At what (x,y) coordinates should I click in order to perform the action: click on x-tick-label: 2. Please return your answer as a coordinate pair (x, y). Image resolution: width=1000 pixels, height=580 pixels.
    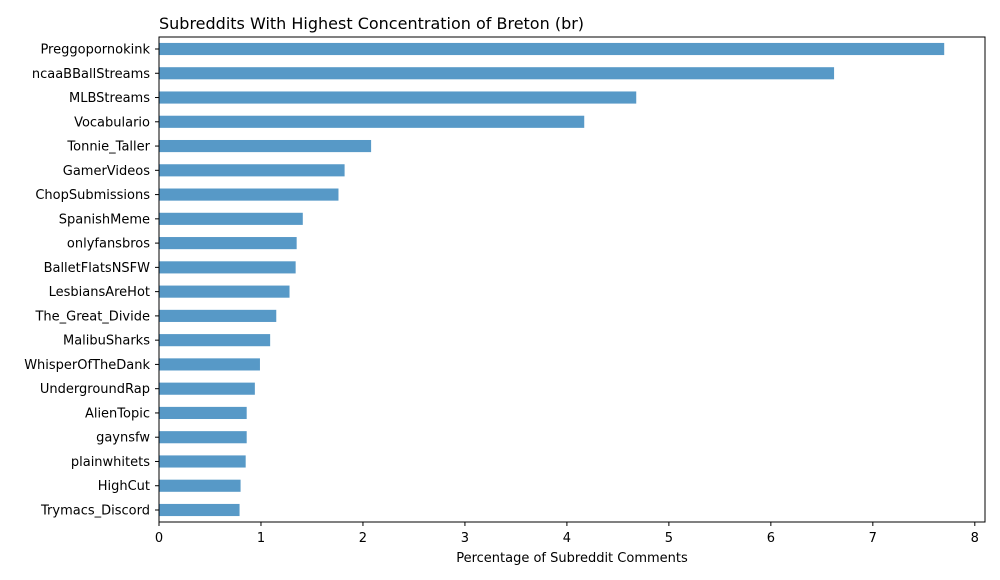
    Looking at the image, I should click on (363, 538).